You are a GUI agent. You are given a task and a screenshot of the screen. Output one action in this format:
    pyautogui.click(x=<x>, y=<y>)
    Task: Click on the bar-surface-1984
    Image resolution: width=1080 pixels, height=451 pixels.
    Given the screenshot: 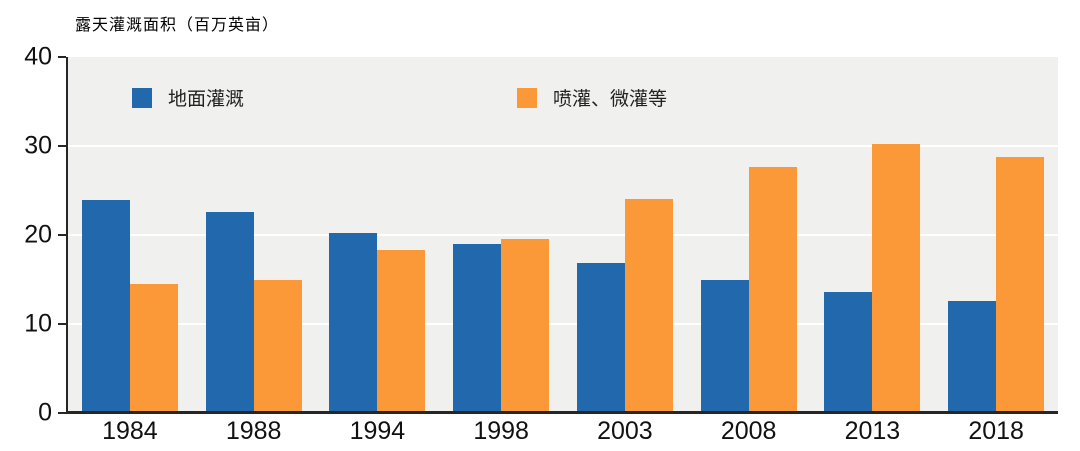 What is the action you would take?
    pyautogui.click(x=105, y=306)
    